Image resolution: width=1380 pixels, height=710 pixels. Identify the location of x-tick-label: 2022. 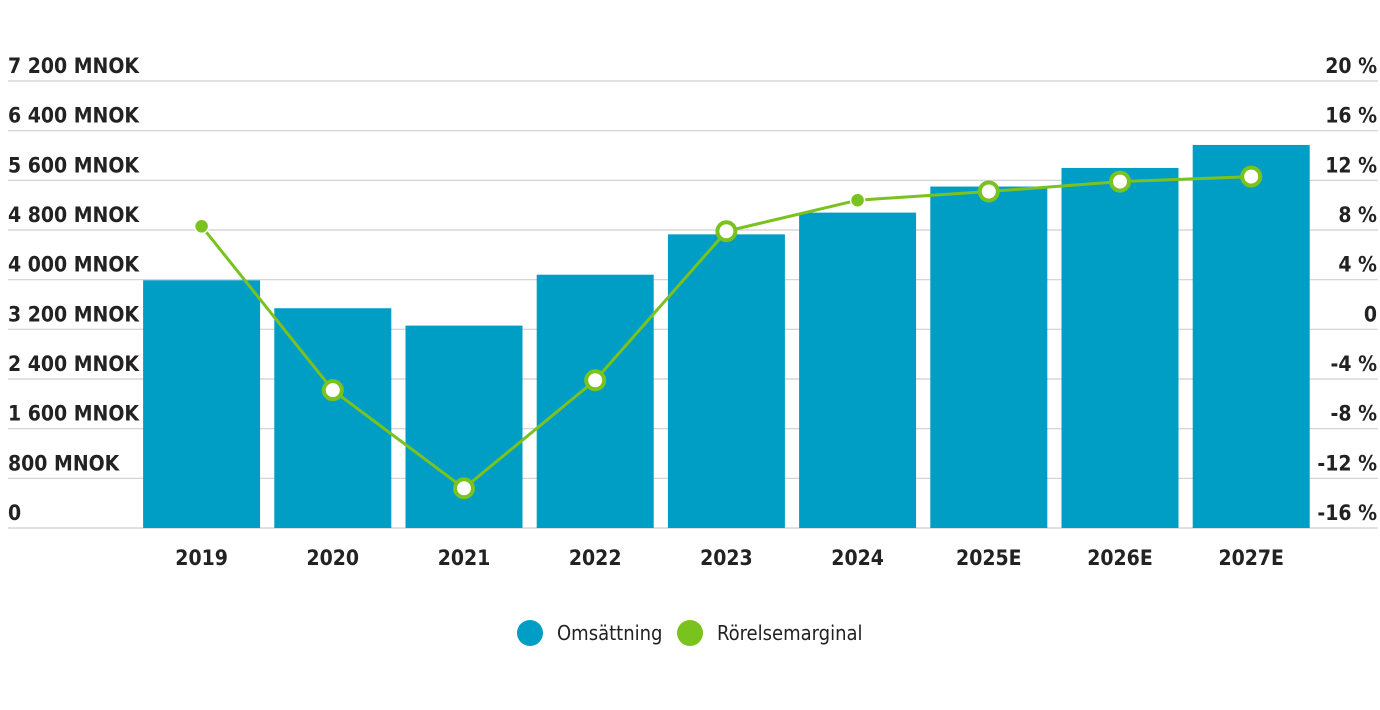
(595, 558).